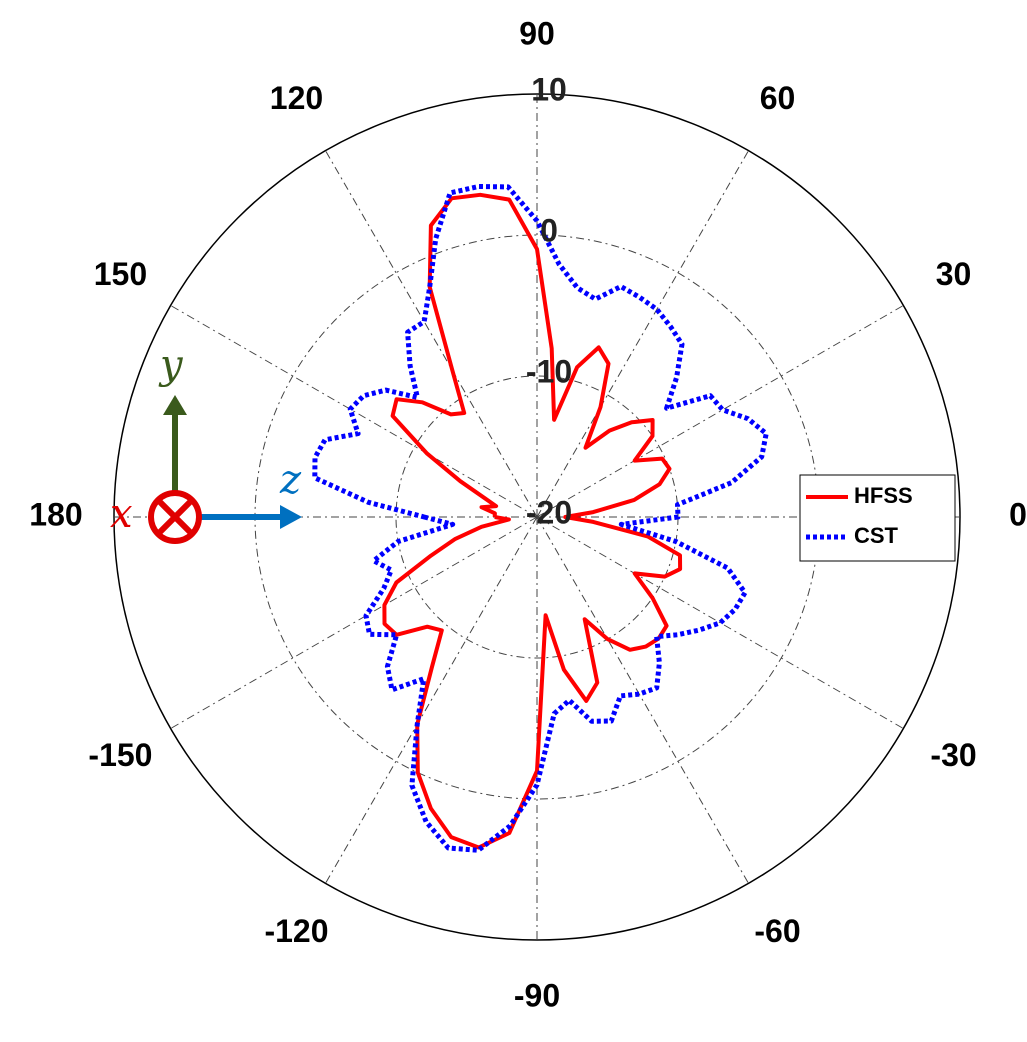  I want to click on r-tick-label: -20, so click(549, 512).